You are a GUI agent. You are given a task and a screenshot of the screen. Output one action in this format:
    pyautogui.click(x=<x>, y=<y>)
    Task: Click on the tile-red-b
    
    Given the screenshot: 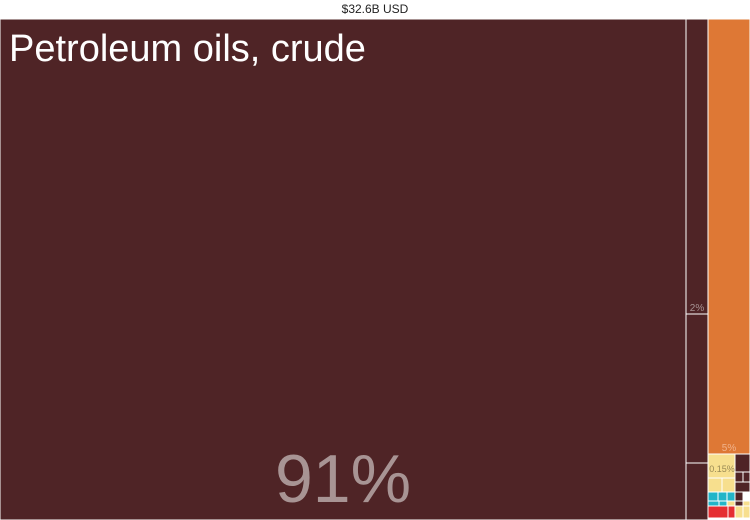 What is the action you would take?
    pyautogui.click(x=731, y=512)
    